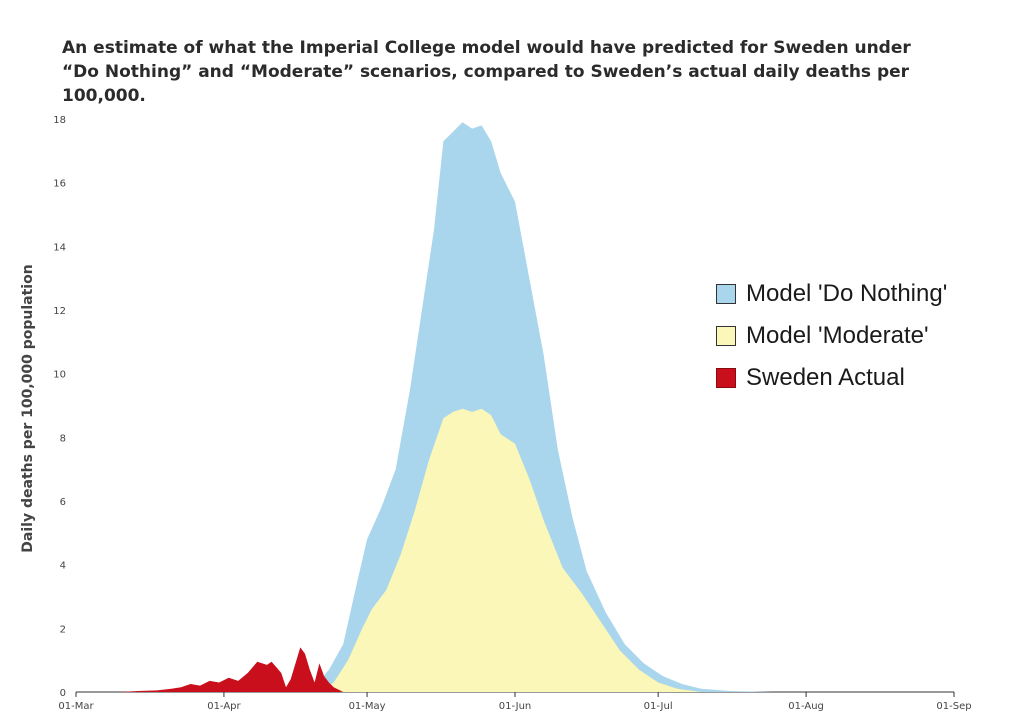  I want to click on legend-item-sweden-actual: Sweden Actual, so click(831, 378).